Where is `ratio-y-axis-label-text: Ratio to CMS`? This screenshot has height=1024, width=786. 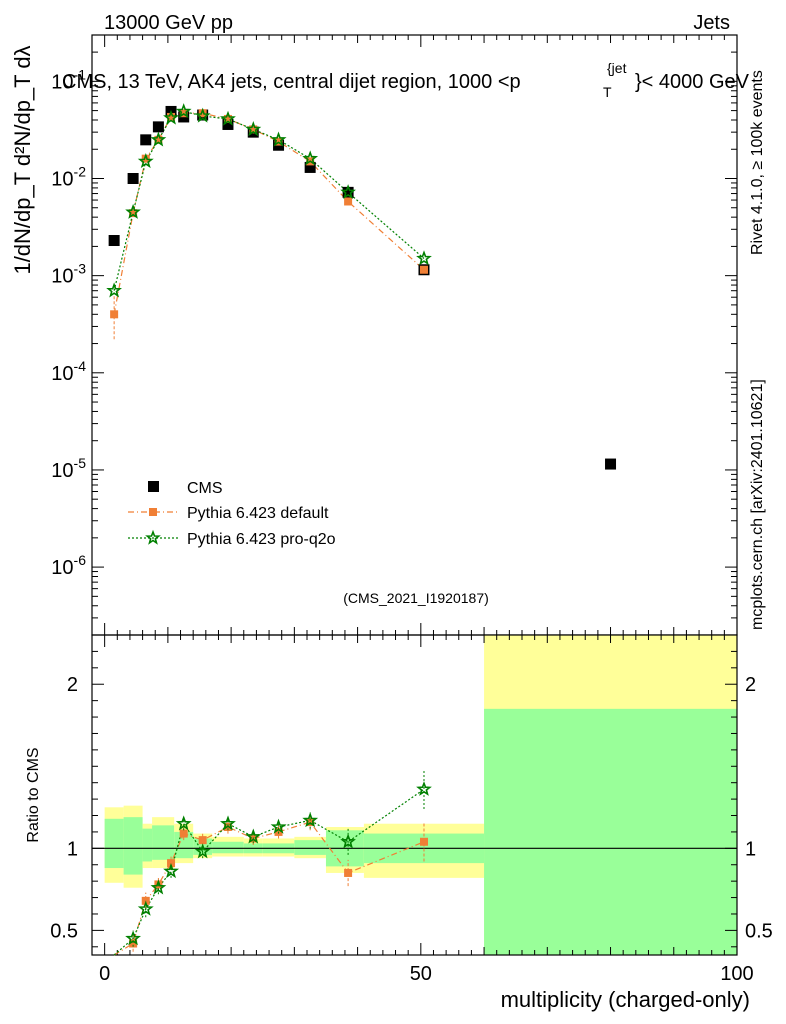
ratio-y-axis-label-text: Ratio to CMS is located at coordinates (33, 794).